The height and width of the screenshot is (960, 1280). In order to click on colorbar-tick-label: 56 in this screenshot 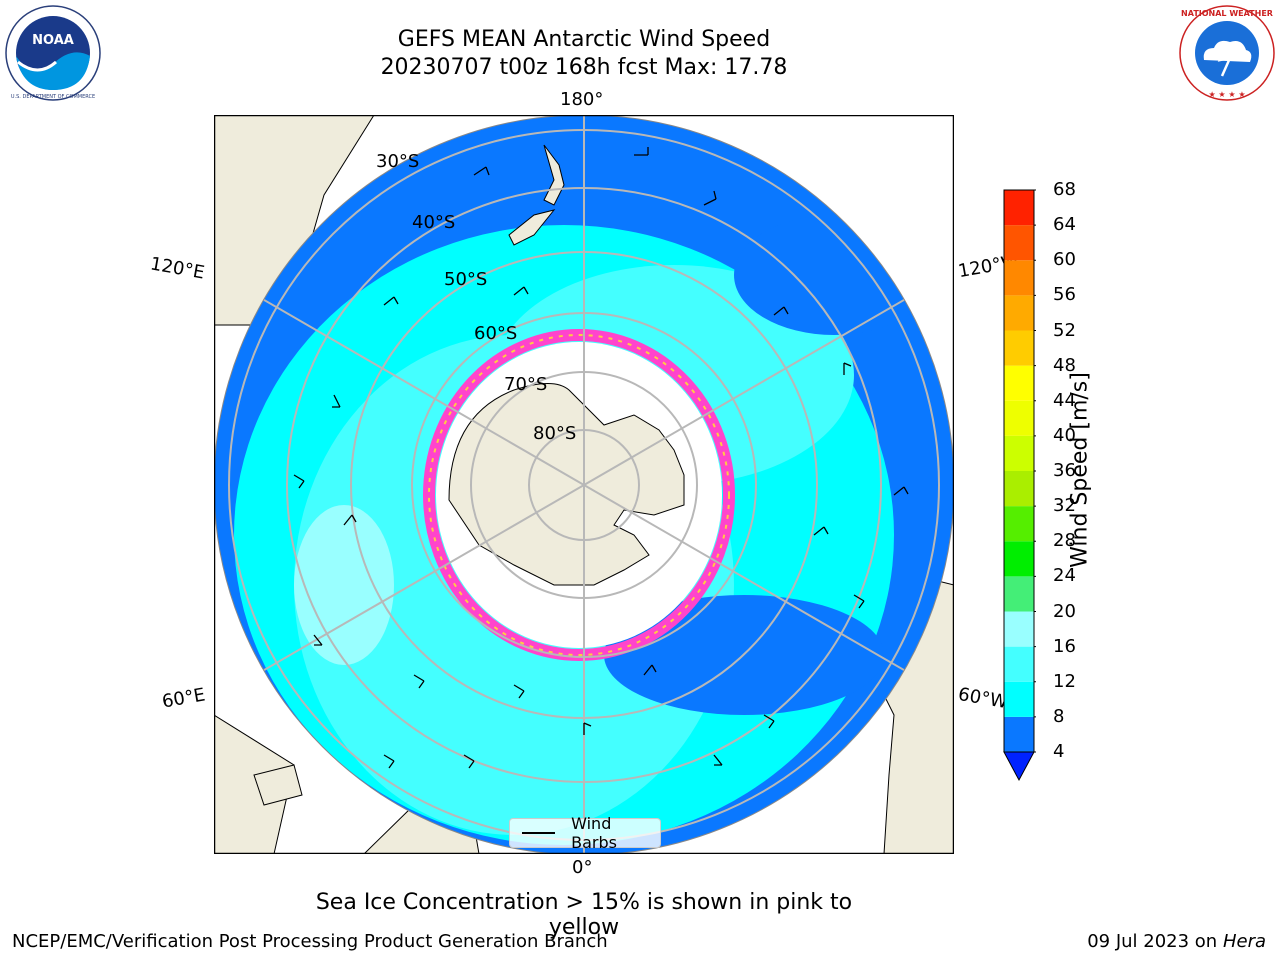, I will do `click(1064, 295)`.